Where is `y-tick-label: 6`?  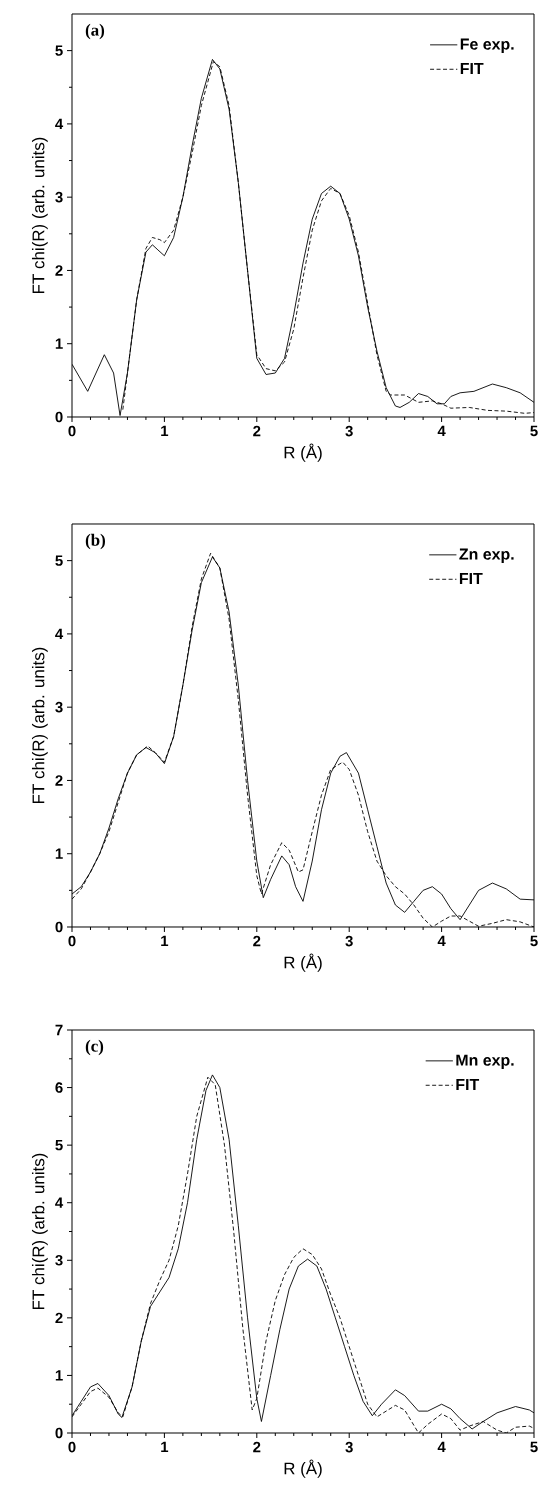 y-tick-label: 6 is located at coordinates (59, 1087).